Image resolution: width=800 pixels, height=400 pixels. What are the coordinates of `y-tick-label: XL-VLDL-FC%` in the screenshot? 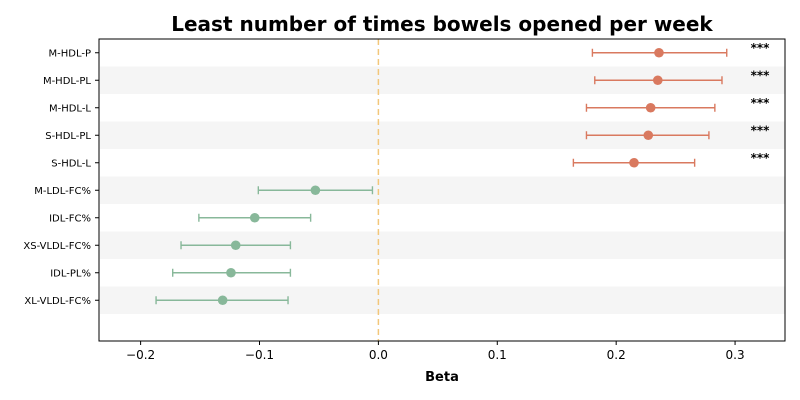 It's located at (57, 301).